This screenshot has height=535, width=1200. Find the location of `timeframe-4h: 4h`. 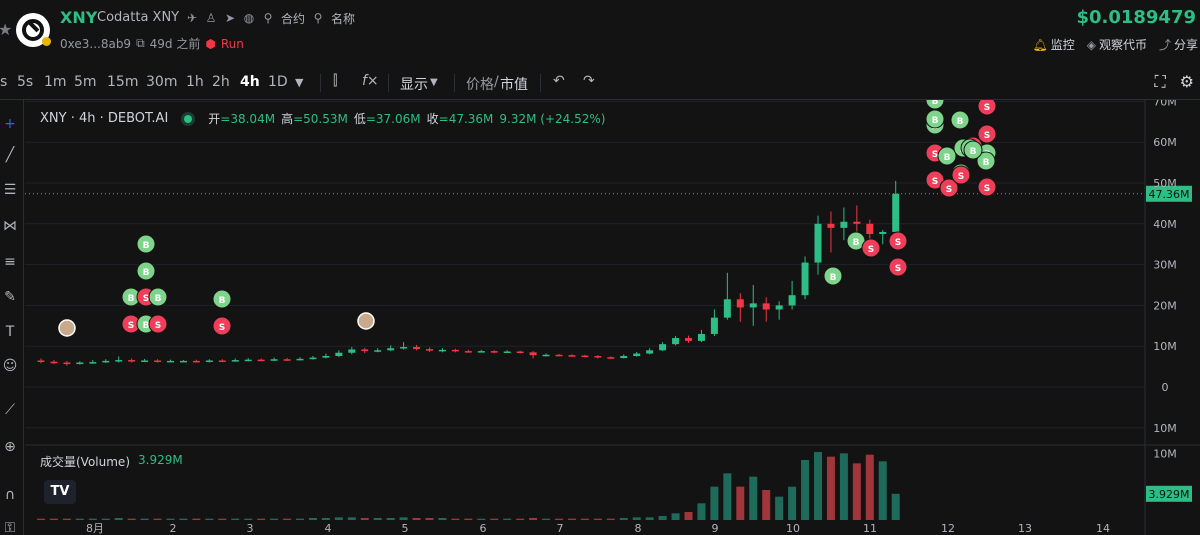

timeframe-4h: 4h is located at coordinates (250, 82).